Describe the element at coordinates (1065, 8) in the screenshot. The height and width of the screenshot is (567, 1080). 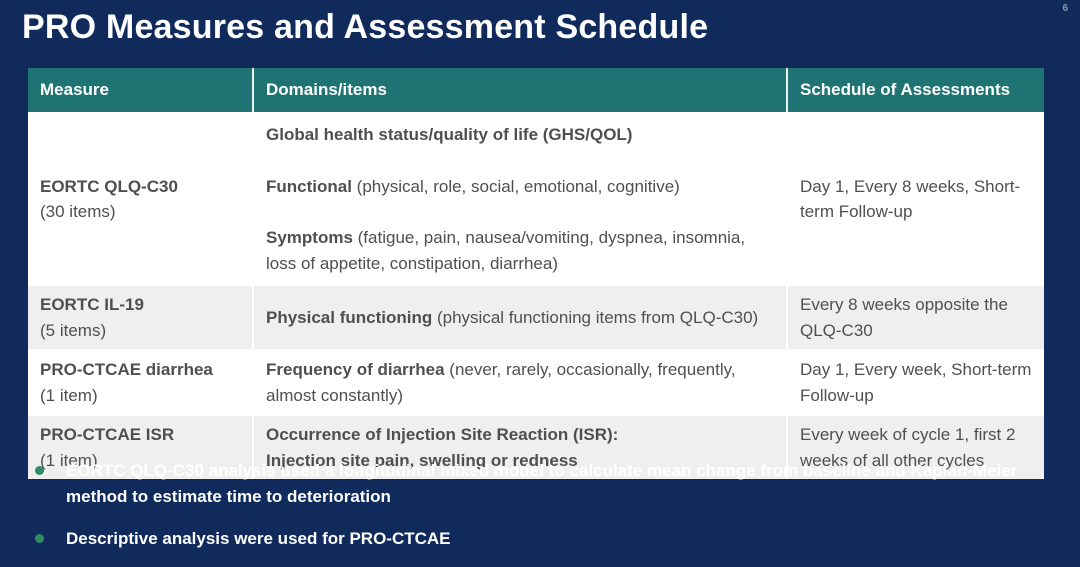
I see `slide-page-number: 6` at that location.